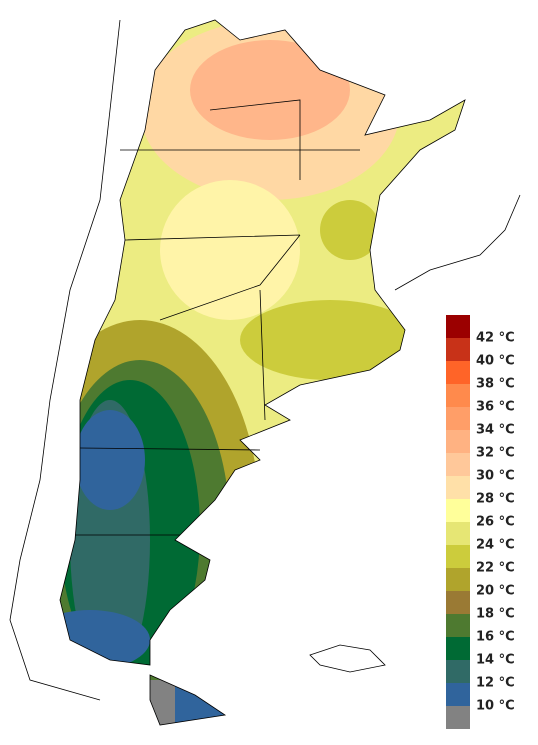 Image resolution: width=538 pixels, height=745 pixels. Describe the element at coordinates (495, 430) in the screenshot. I see `legend-label: 34 °C` at that location.